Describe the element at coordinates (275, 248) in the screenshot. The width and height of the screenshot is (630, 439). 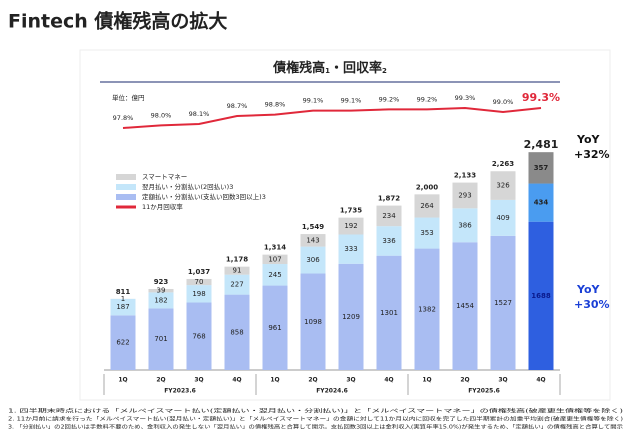
I see `total-label: 1,314` at that location.